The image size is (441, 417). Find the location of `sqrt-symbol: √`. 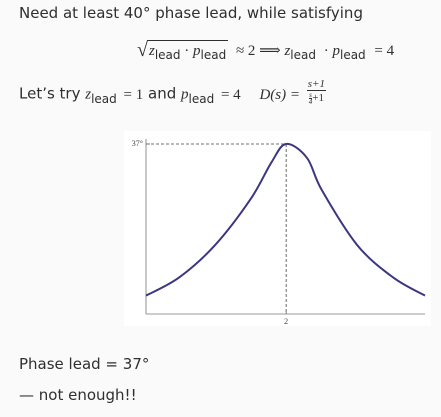

sqrt-symbol: √ is located at coordinates (142, 50).